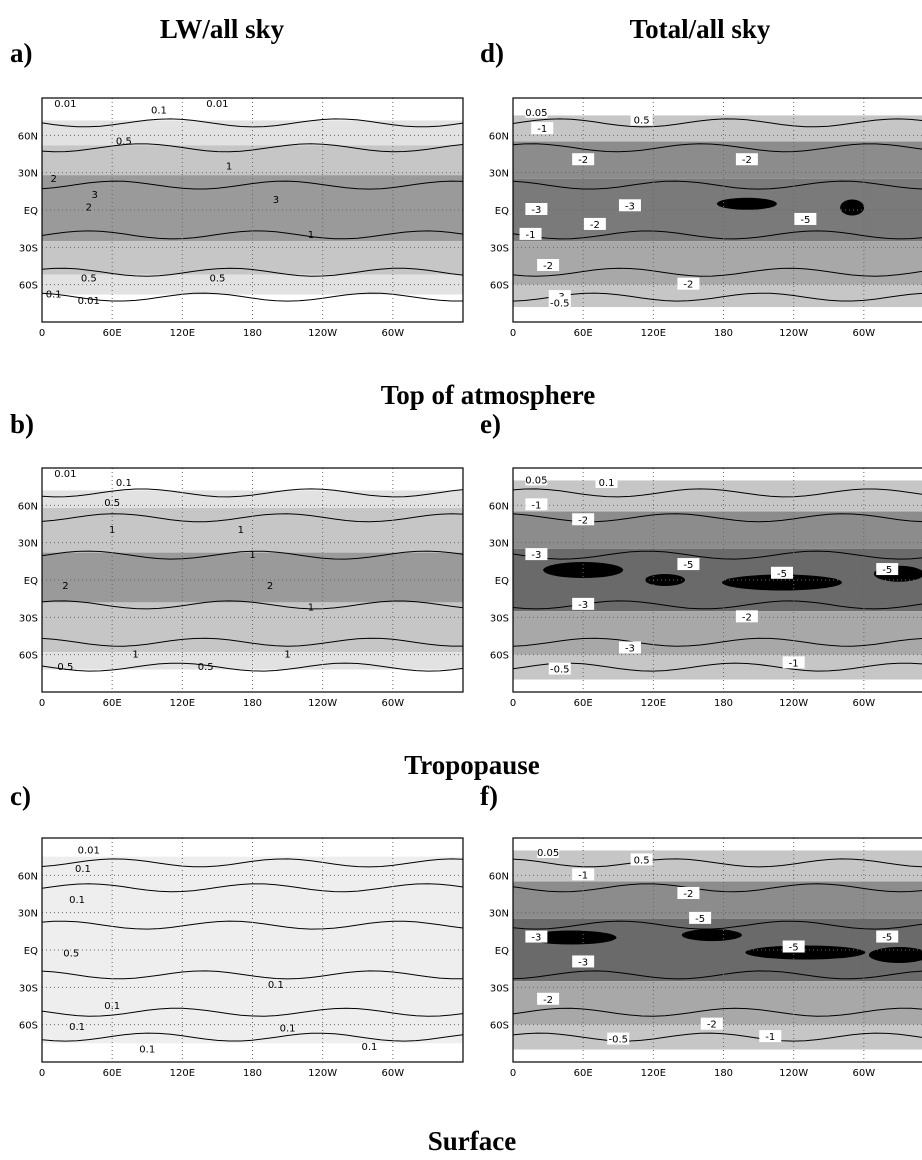 The width and height of the screenshot is (922, 1160). I want to click on lon-tick-label: 120E, so click(653, 1073).